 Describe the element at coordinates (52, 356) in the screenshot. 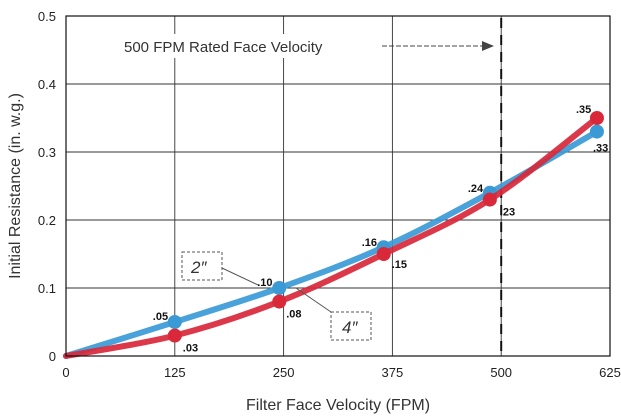

I see `y-tick-label: 0` at that location.